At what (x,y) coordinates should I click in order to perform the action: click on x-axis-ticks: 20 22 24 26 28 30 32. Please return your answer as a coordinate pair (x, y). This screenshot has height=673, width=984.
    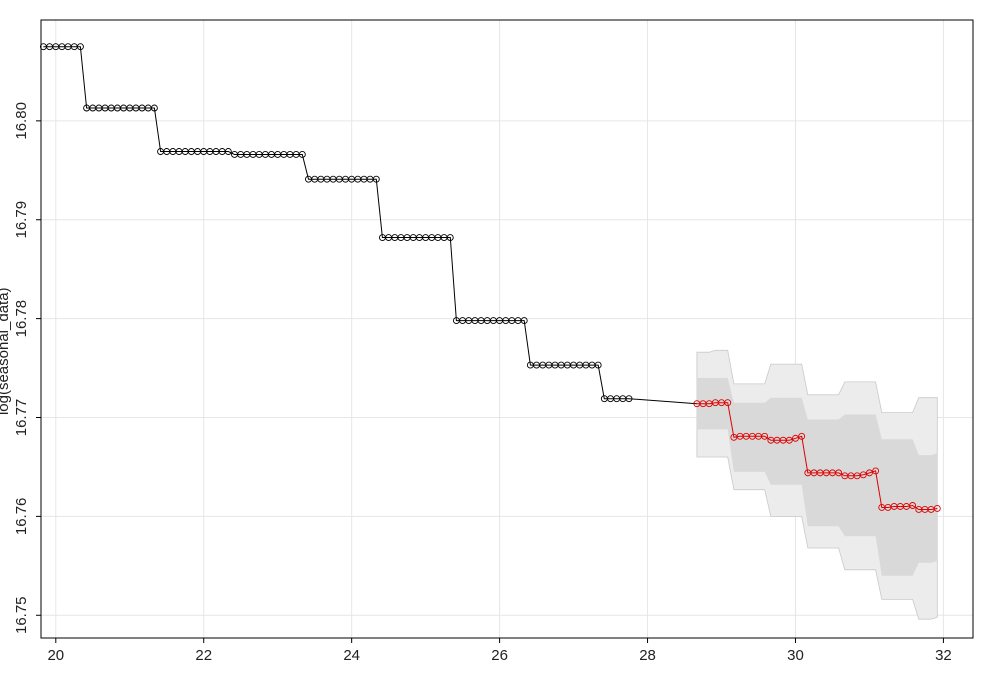
    Looking at the image, I should click on (499, 651).